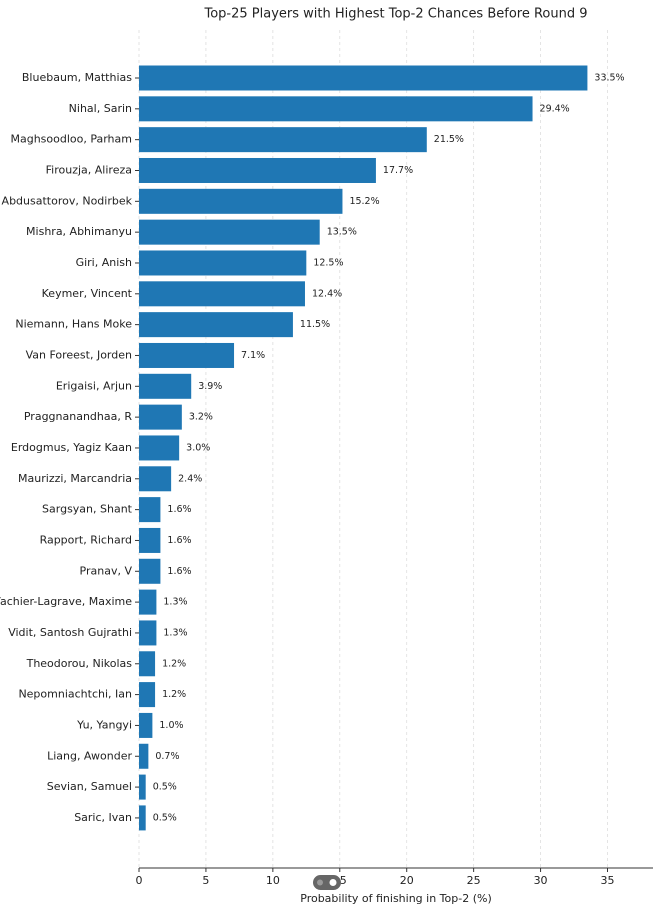  I want to click on value-label: 29.4%, so click(555, 108).